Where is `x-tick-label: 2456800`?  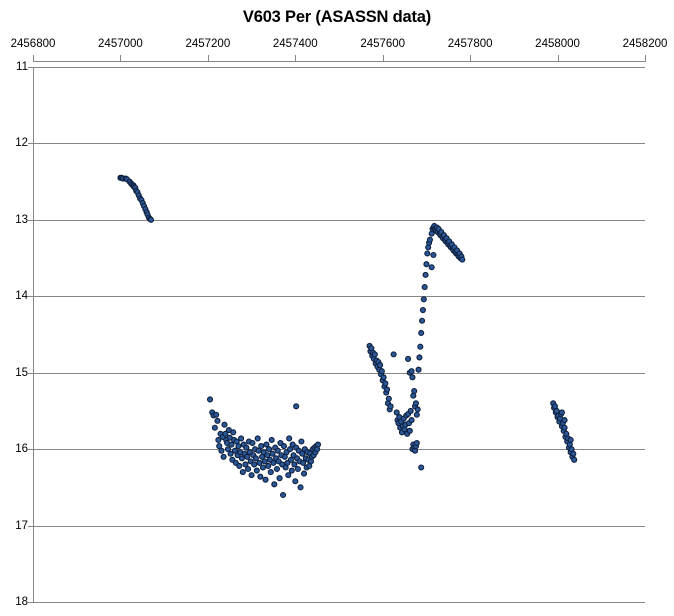
x-tick-label: 2456800 is located at coordinates (33, 44).